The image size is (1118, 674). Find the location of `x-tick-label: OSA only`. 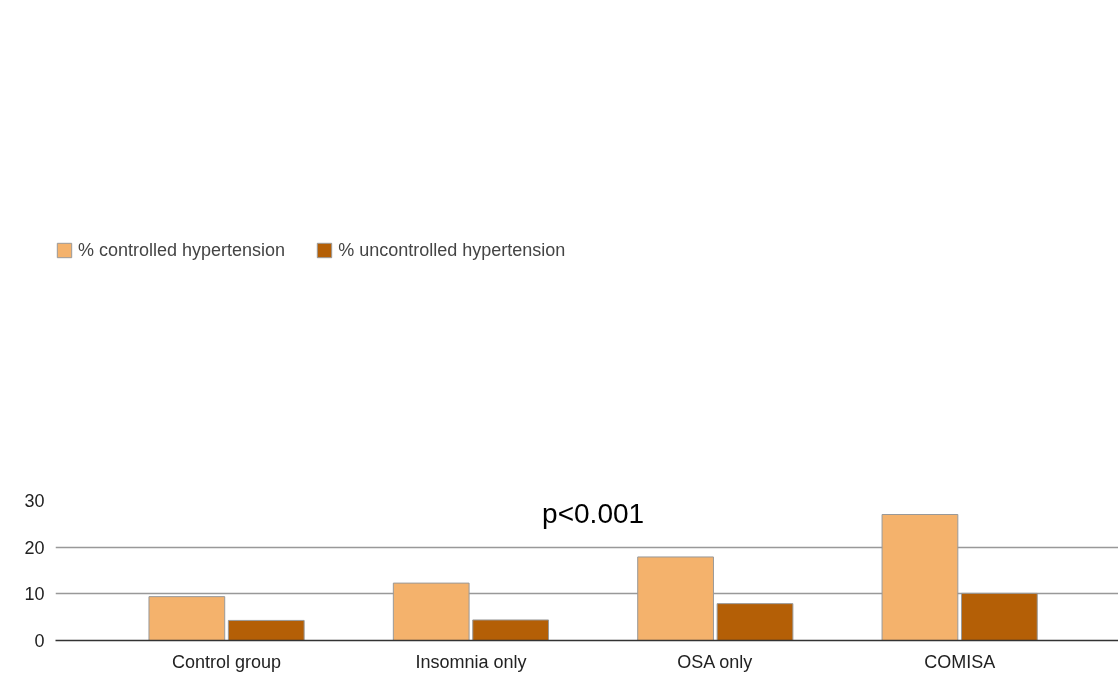

x-tick-label: OSA only is located at coordinates (715, 661).